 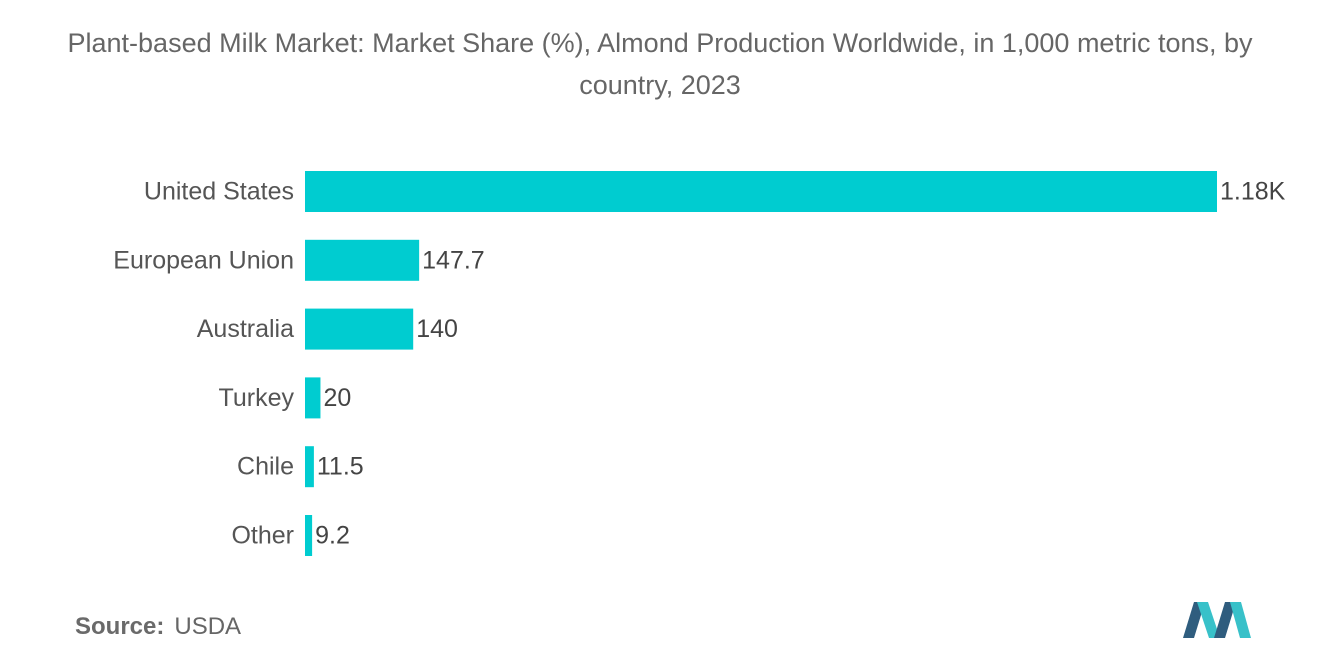 What do you see at coordinates (120, 626) in the screenshot?
I see `source-label: Source:` at bounding box center [120, 626].